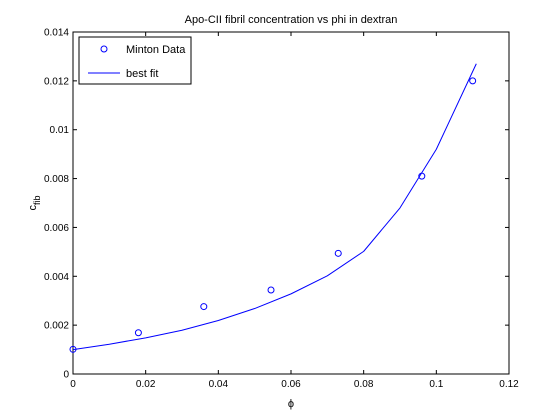  I want to click on y-axis-label: cfib, so click(34, 202).